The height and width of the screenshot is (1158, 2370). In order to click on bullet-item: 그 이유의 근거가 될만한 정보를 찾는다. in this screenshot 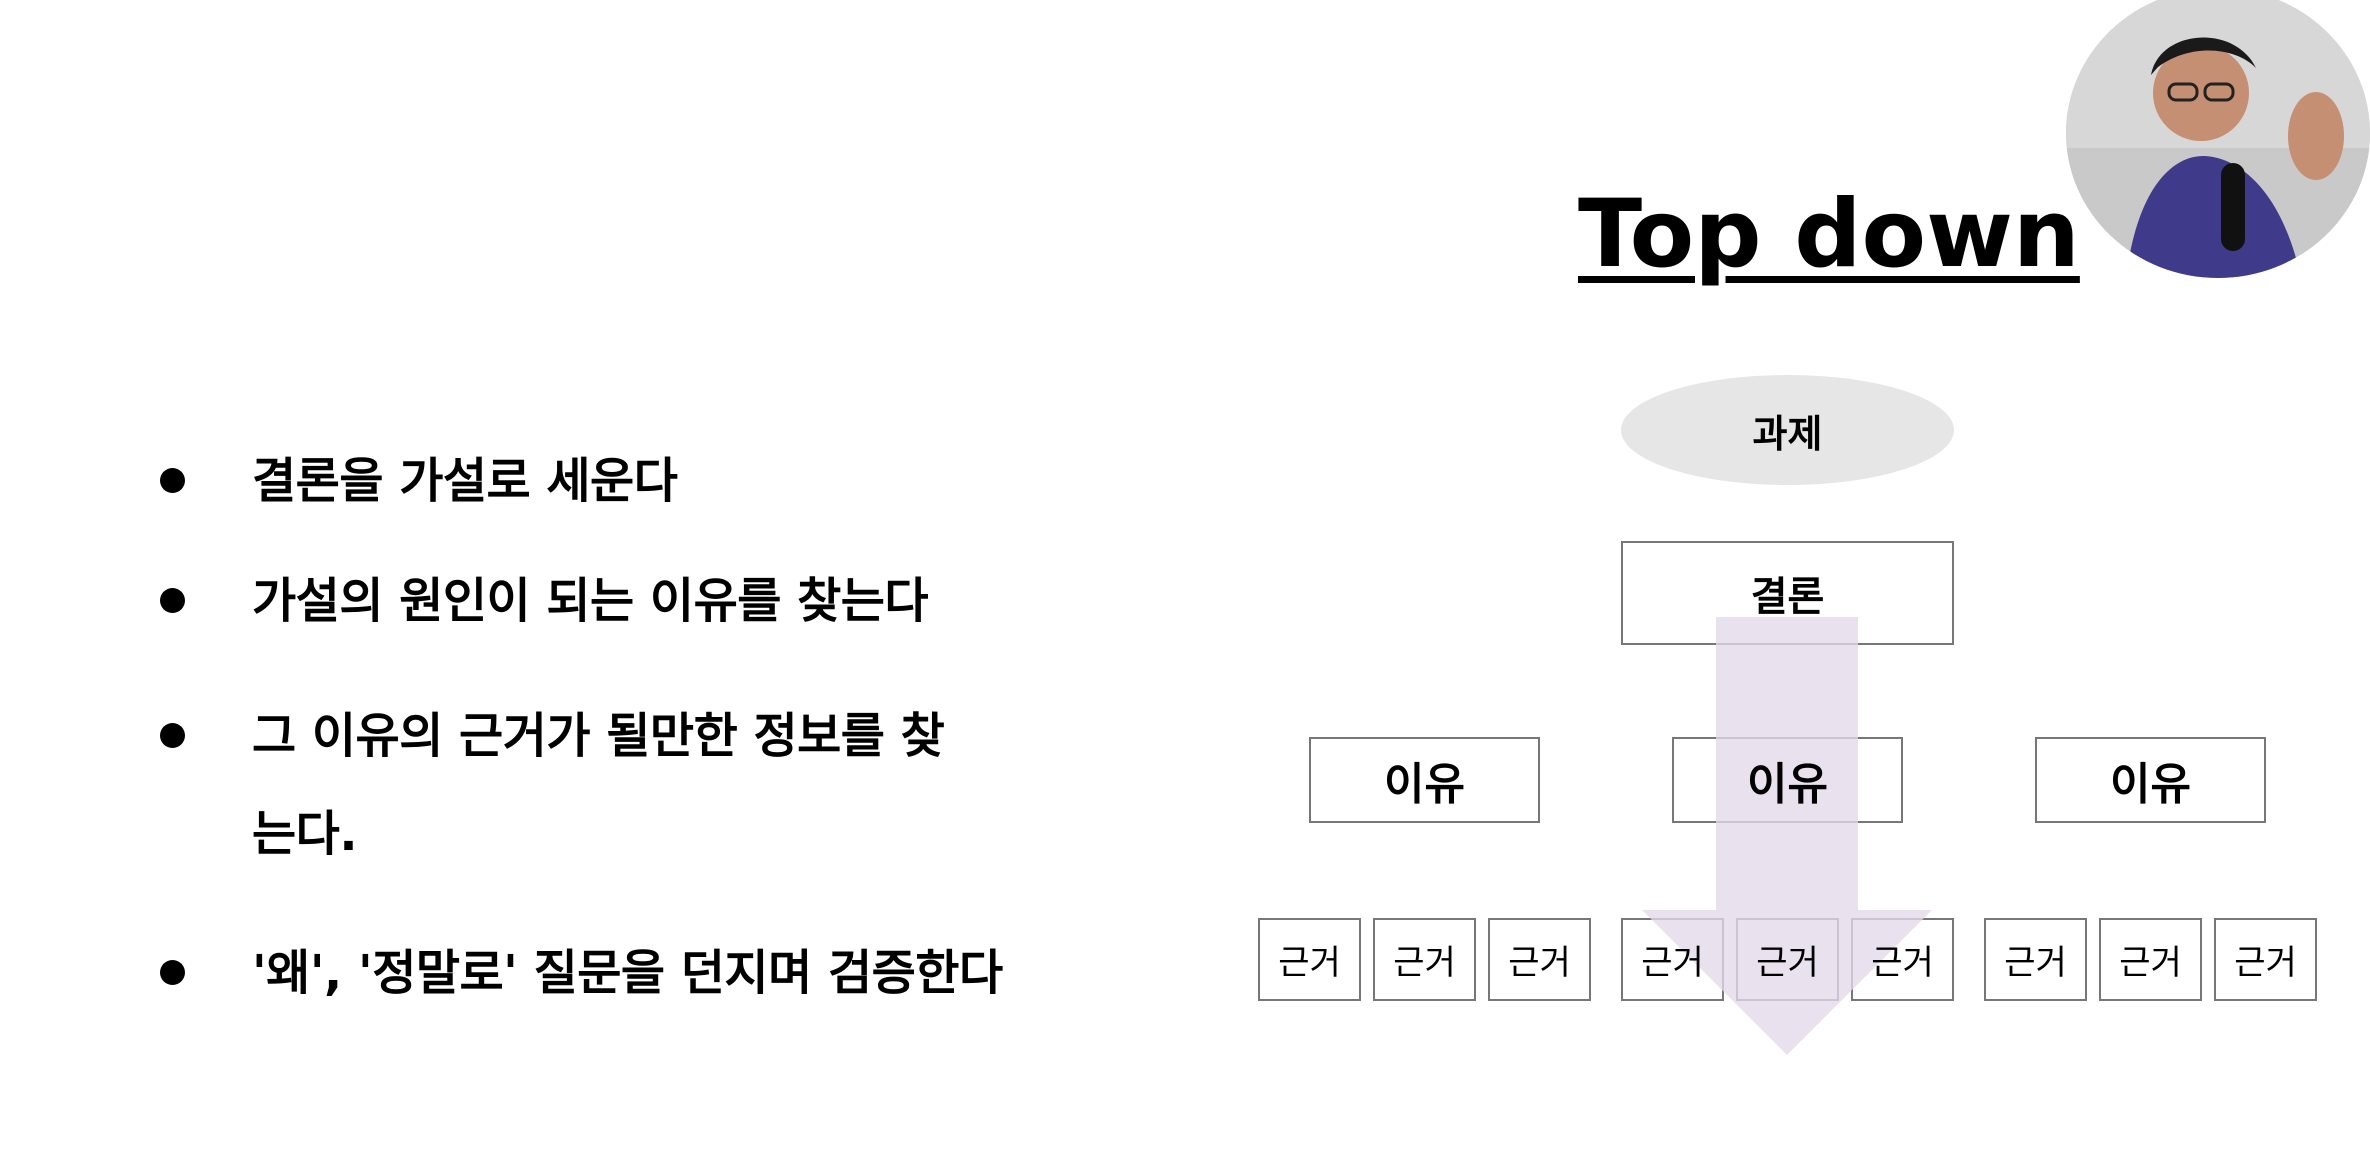, I will do `click(566, 793)`.